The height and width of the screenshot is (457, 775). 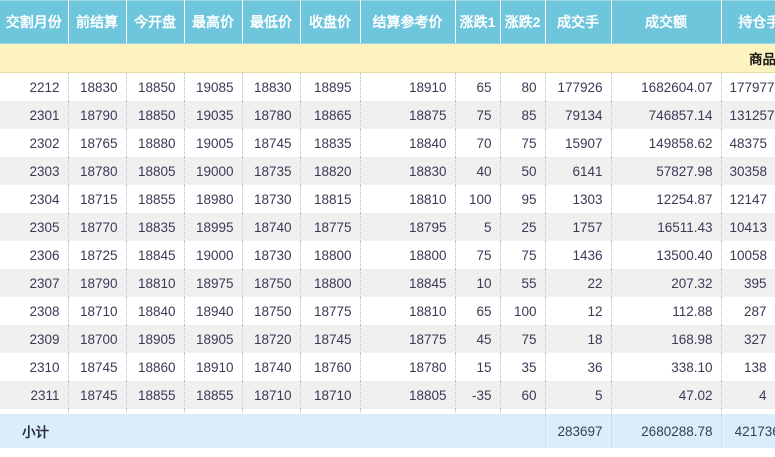 I want to click on cell-turnover: 16511.43, so click(x=666, y=227).